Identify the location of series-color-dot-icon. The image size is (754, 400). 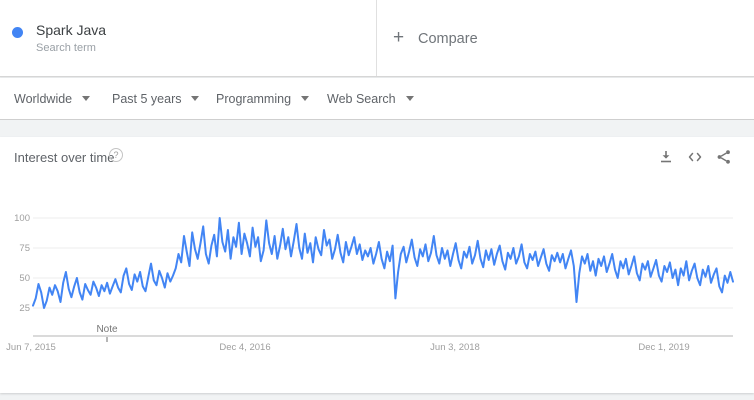
(17, 32).